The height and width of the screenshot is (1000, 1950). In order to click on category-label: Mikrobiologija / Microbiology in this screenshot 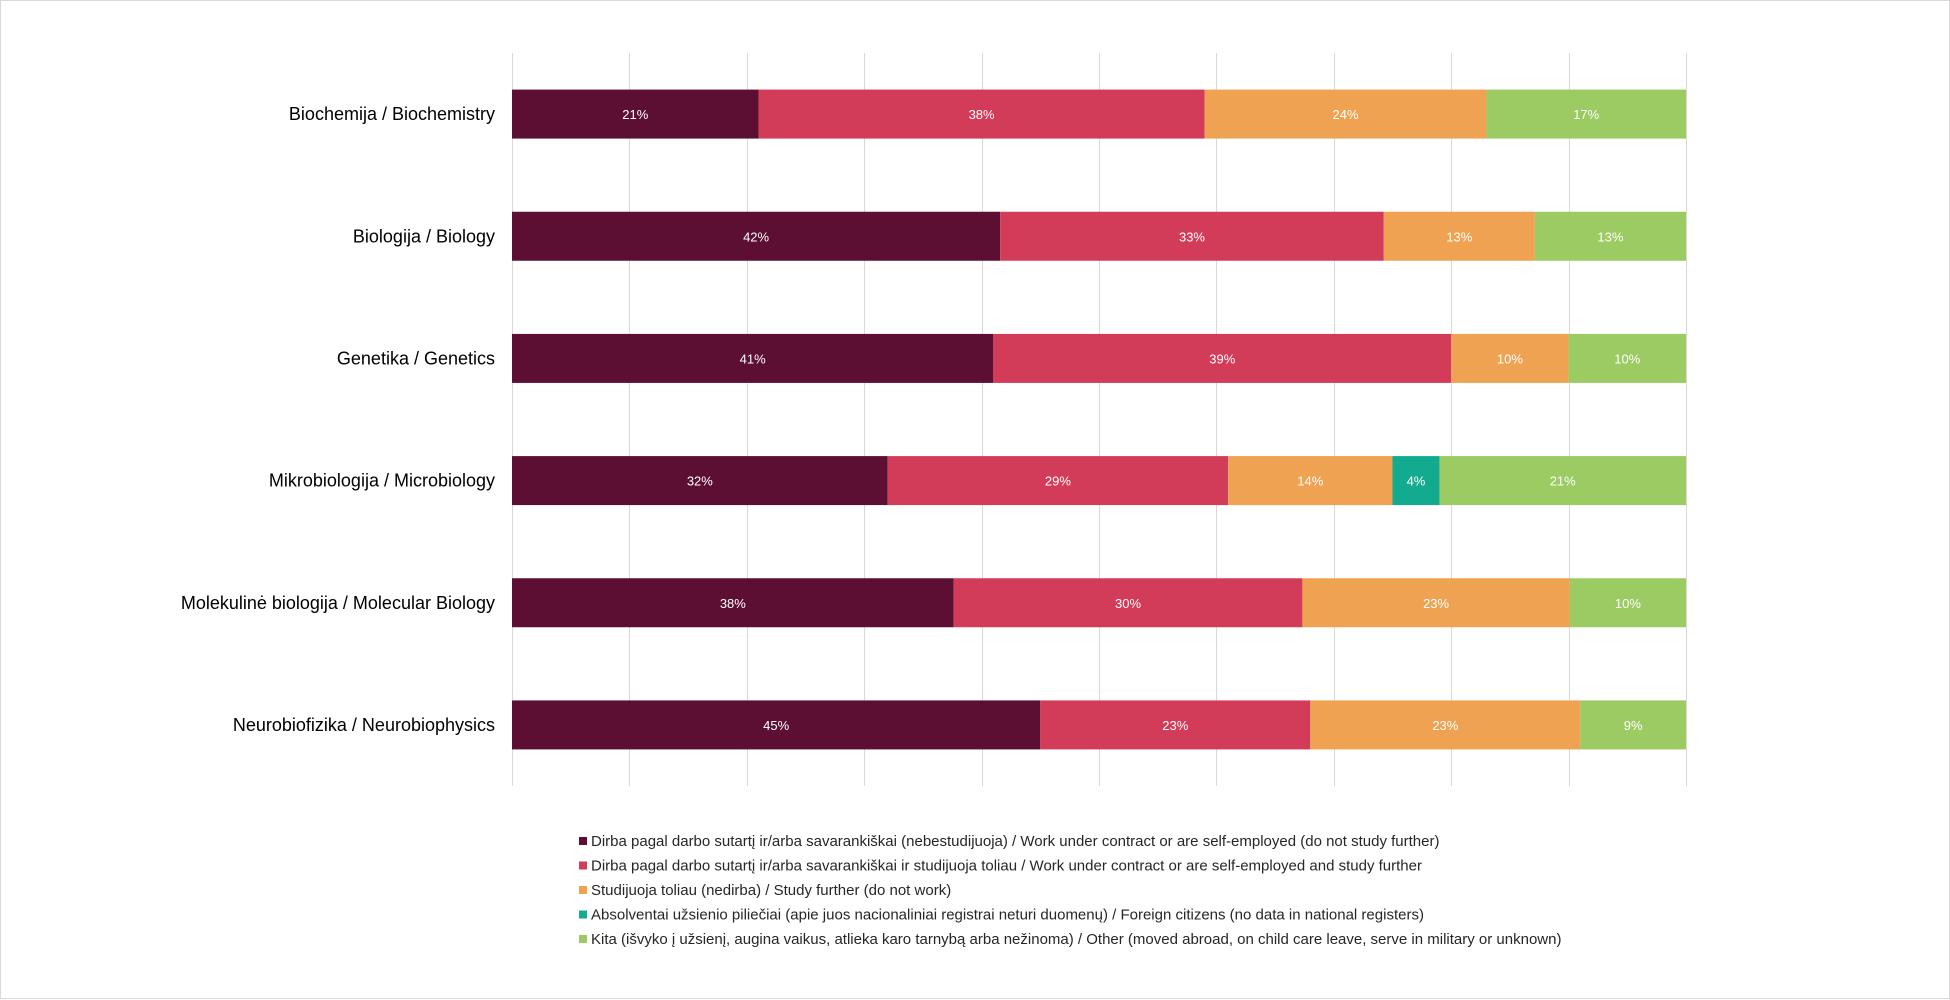, I will do `click(382, 481)`.